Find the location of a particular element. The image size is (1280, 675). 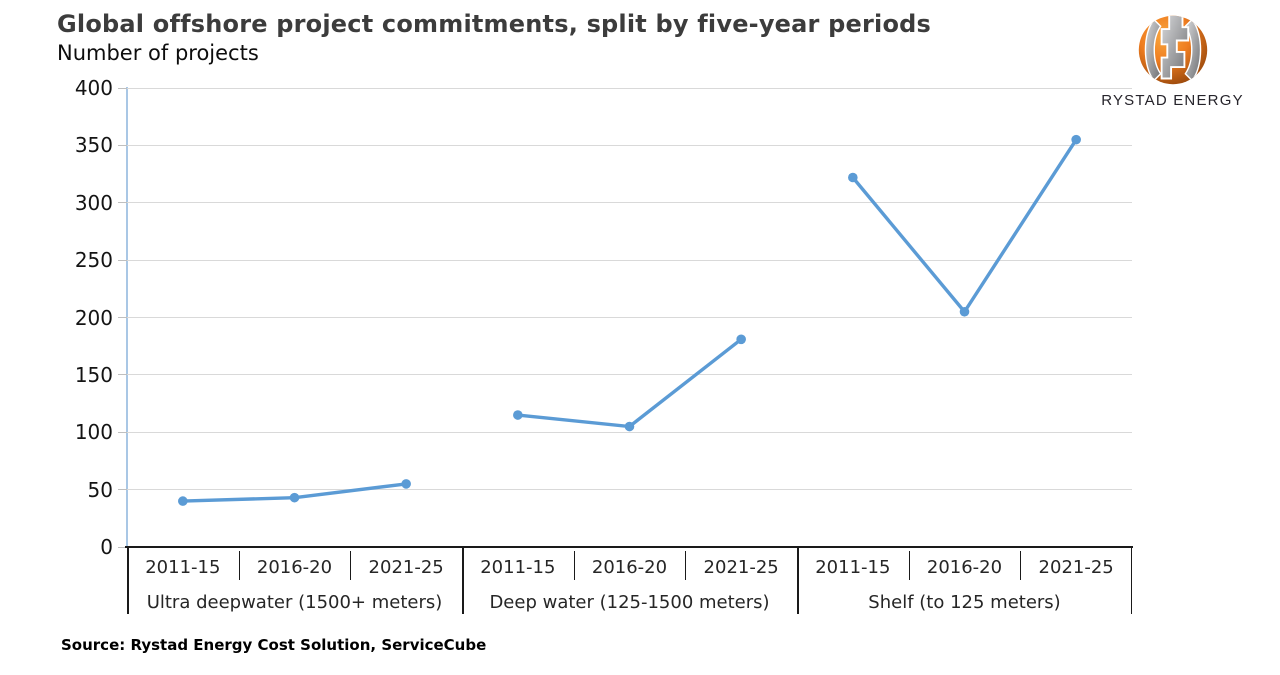

y-tick-label: 400 is located at coordinates (93, 88).